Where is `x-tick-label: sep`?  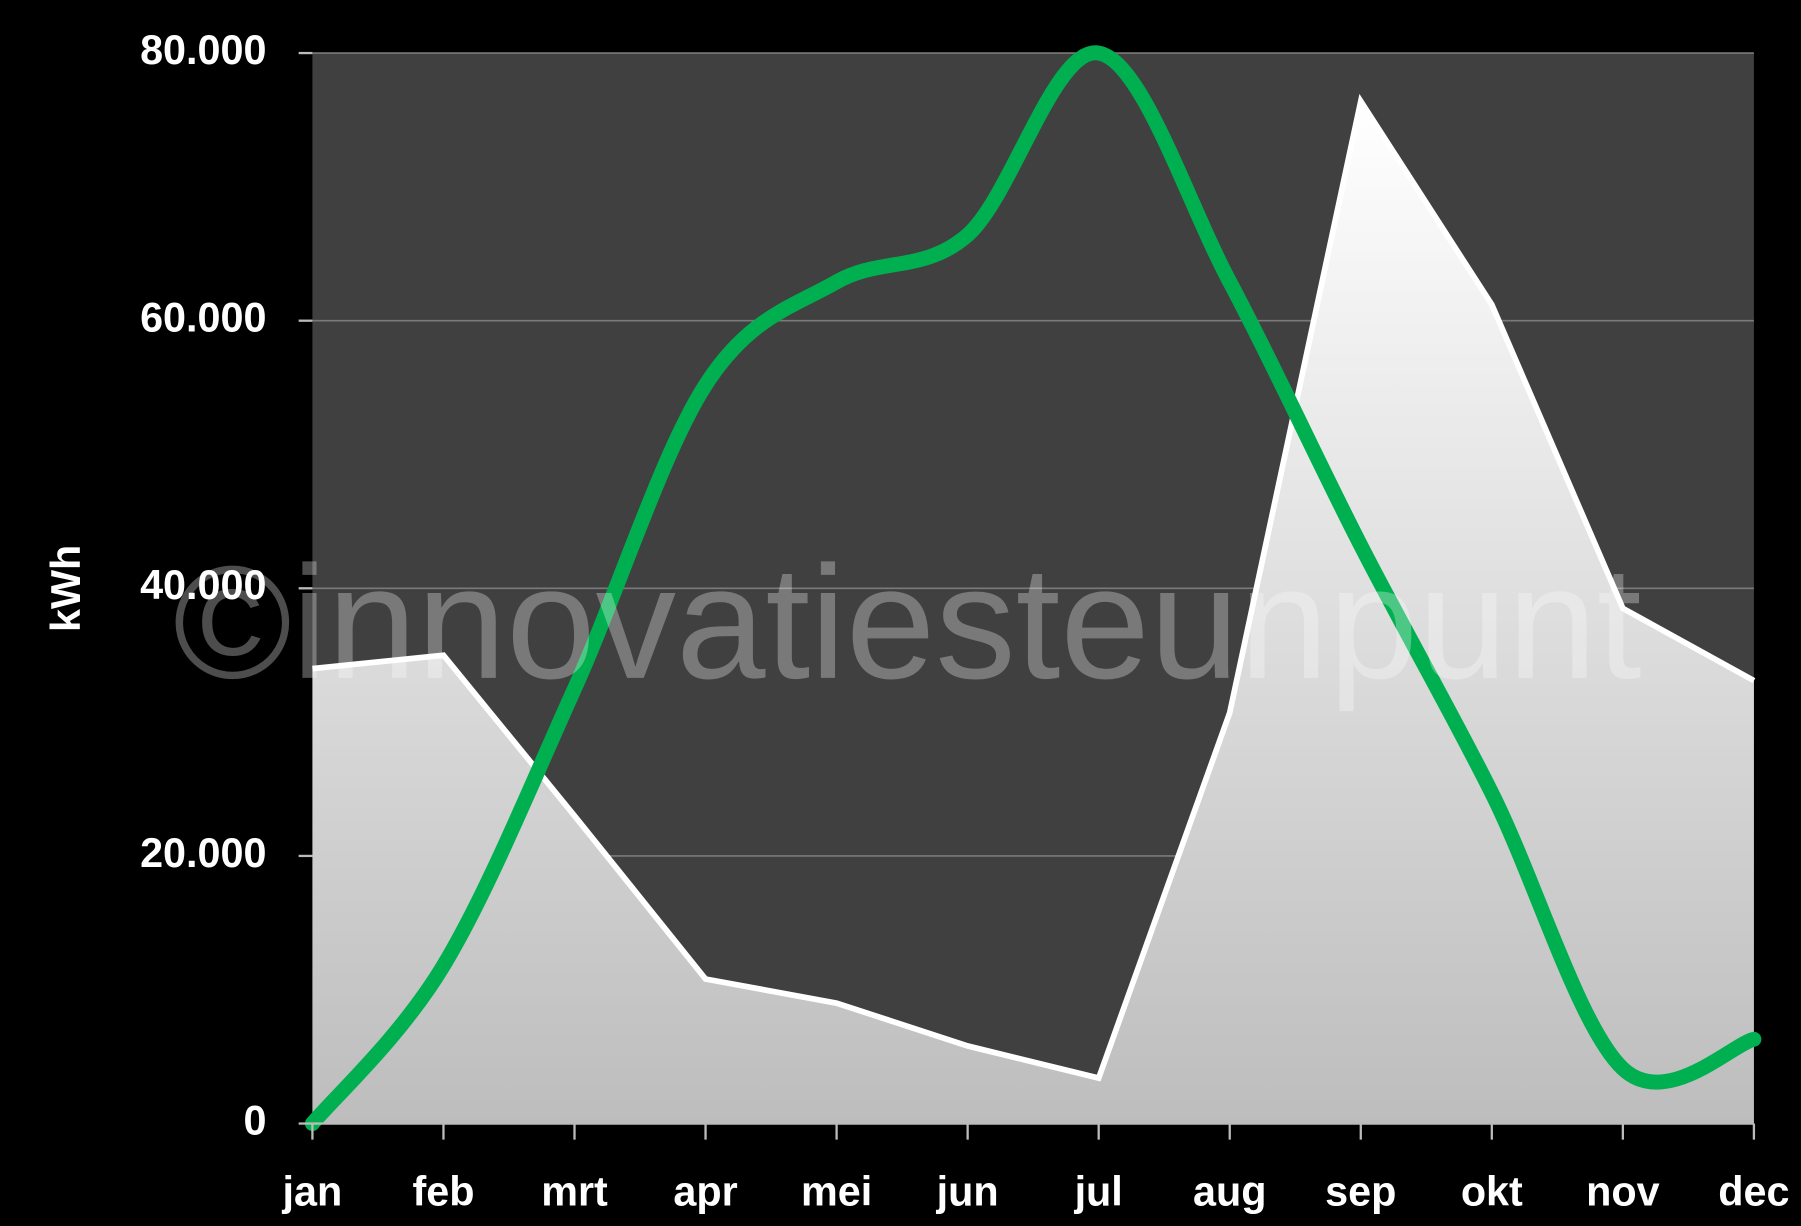
x-tick-label: sep is located at coordinates (1360, 1192).